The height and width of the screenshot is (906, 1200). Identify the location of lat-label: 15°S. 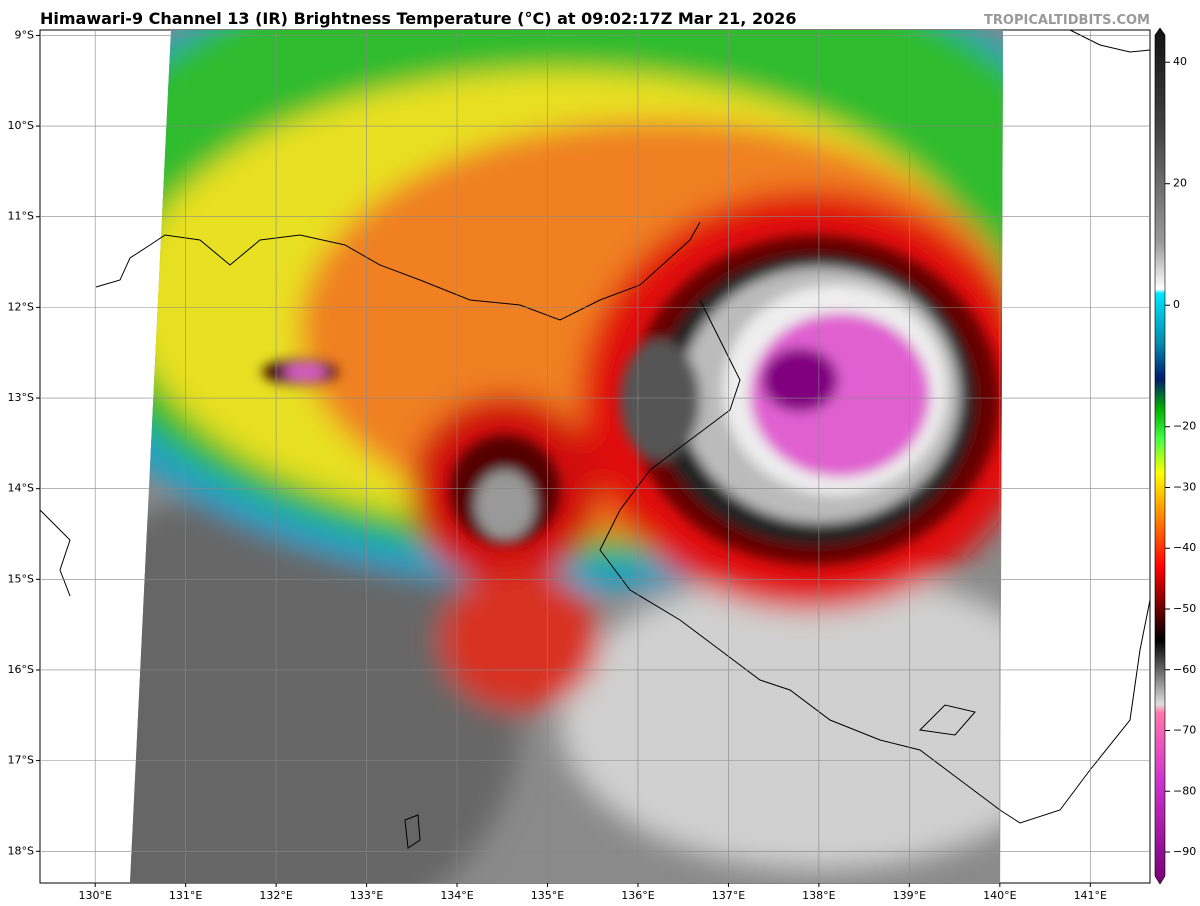
(21, 578).